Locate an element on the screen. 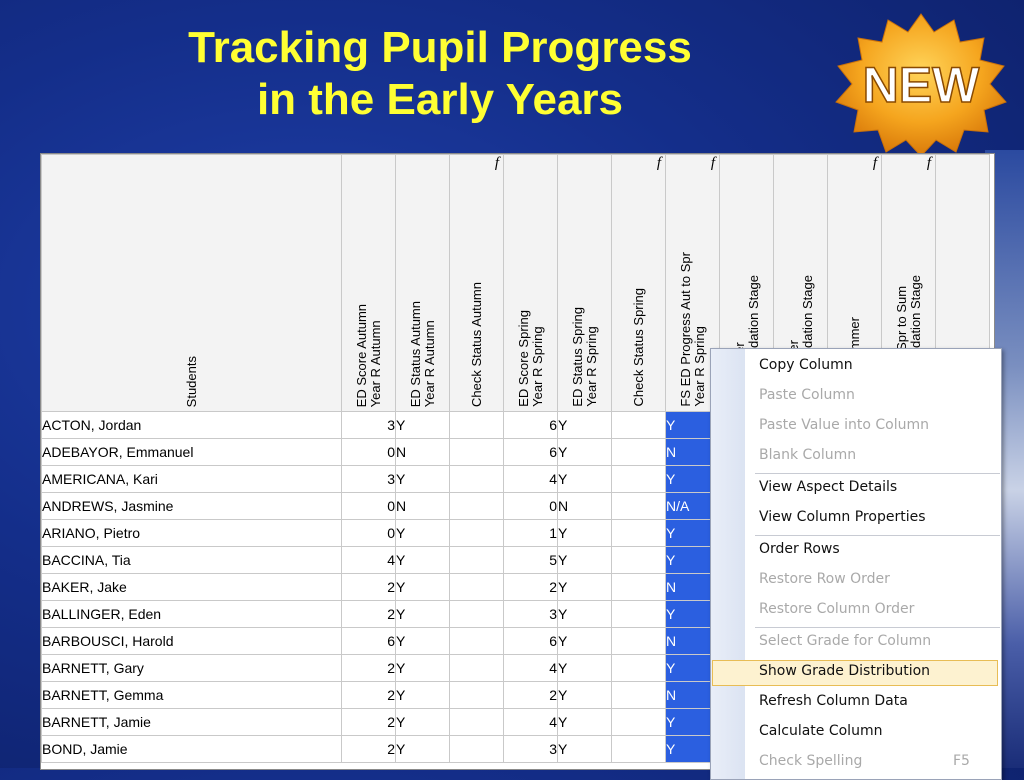 The height and width of the screenshot is (780, 1024). column-header: ED Status Spring Year R Spring is located at coordinates (584, 283).